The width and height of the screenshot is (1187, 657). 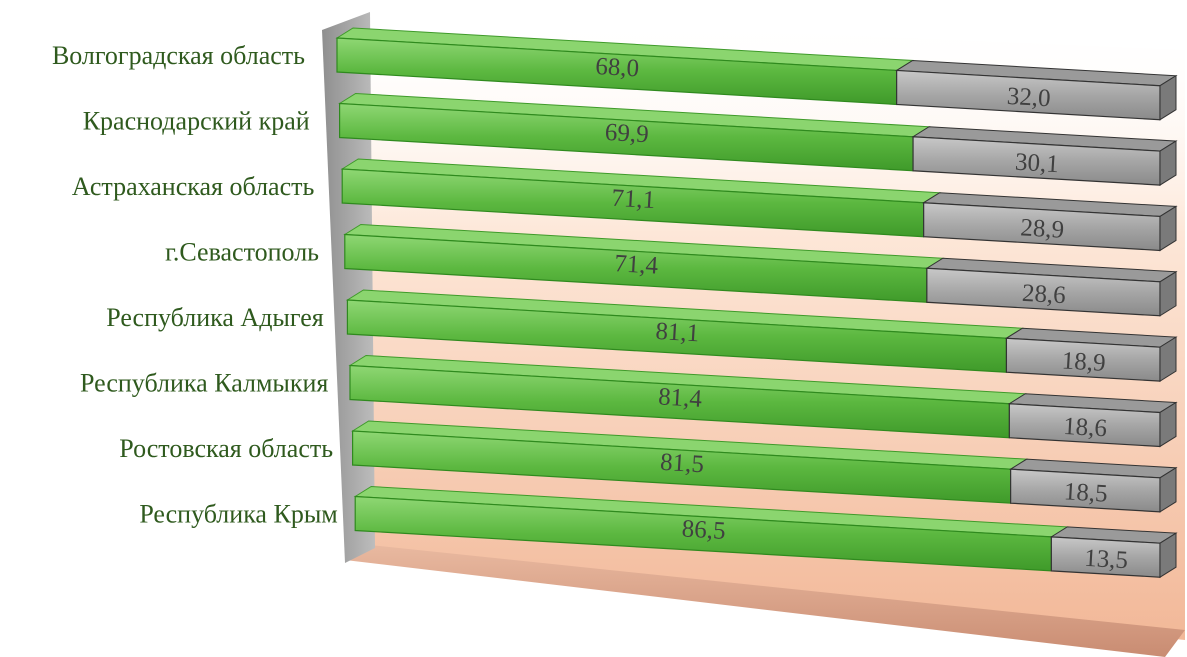 What do you see at coordinates (204, 383) in the screenshot?
I see `category-label: Республика Калмыкия` at bounding box center [204, 383].